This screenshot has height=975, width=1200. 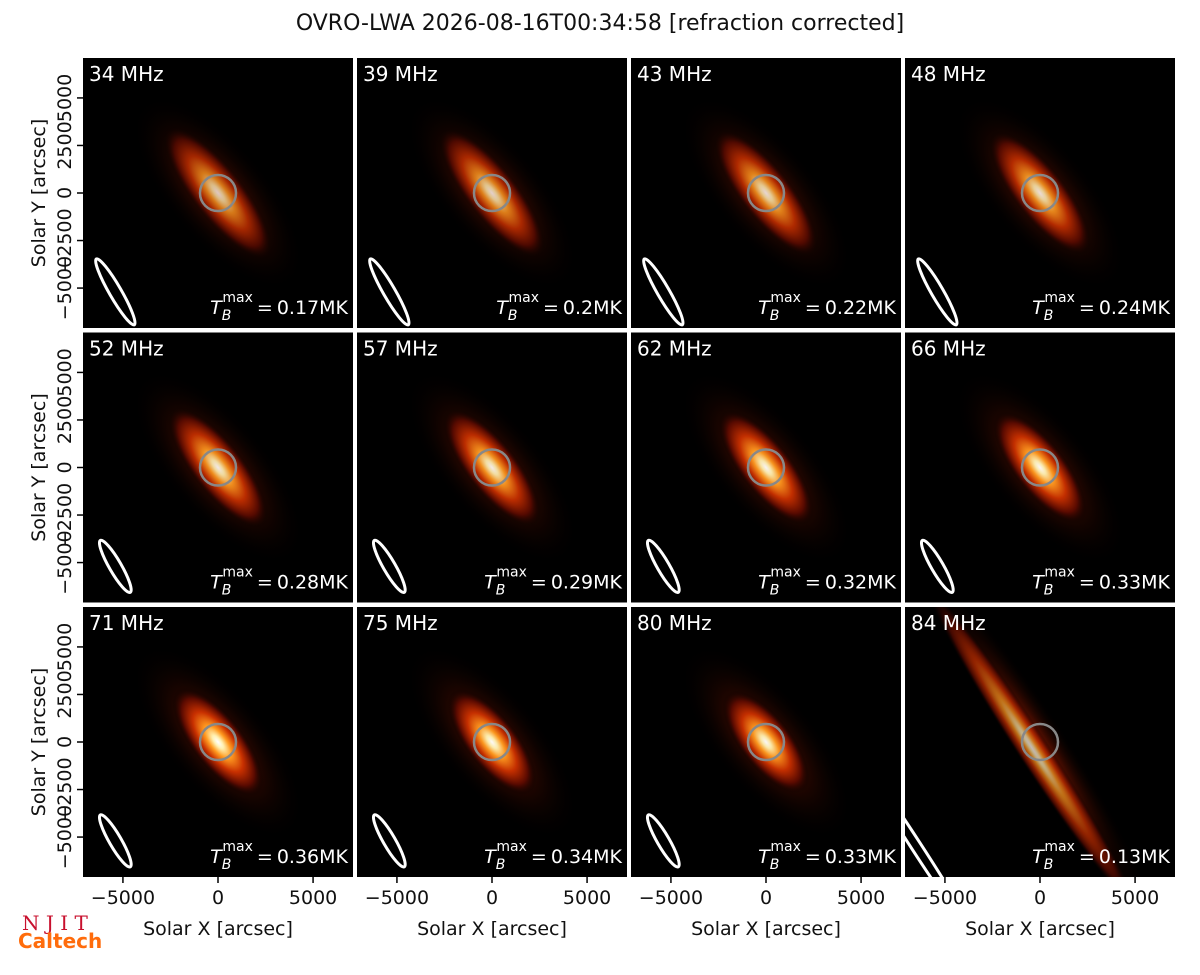 What do you see at coordinates (313, 583) in the screenshot?
I see `value-label: 0.28MK` at bounding box center [313, 583].